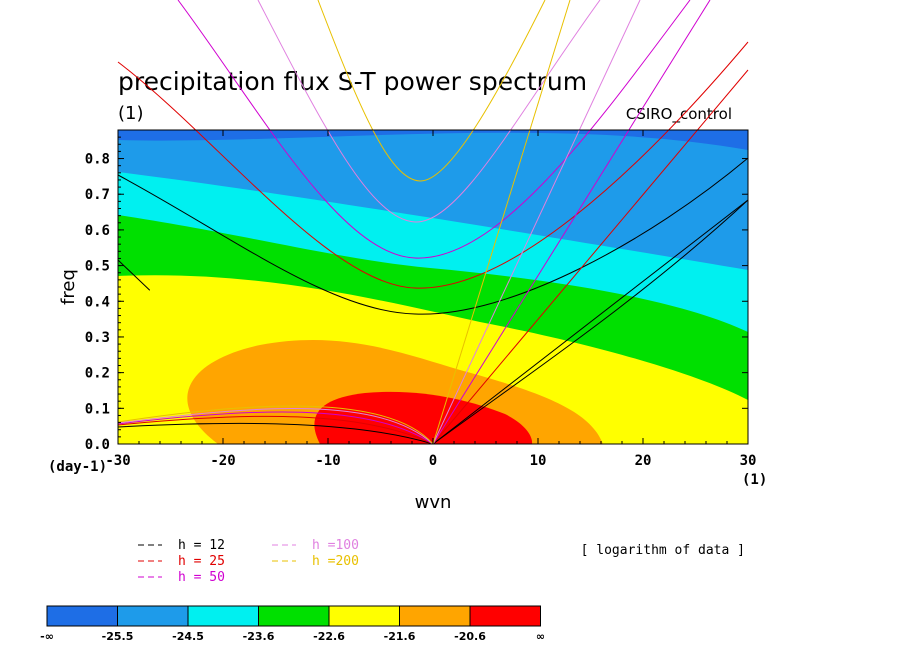  I want to click on x-axis-title: wvn, so click(433, 502).